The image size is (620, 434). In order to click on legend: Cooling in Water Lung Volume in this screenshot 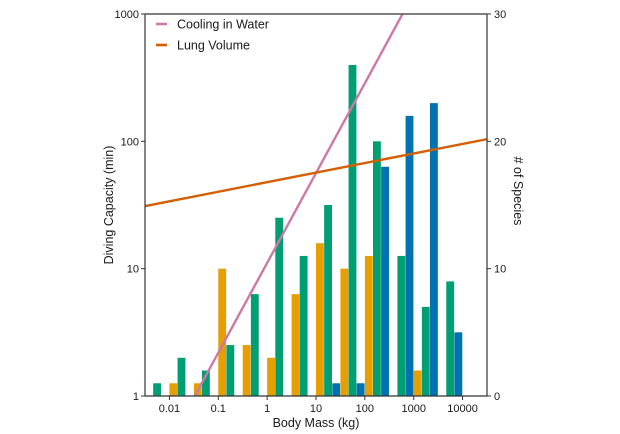, I will do `click(212, 35)`.